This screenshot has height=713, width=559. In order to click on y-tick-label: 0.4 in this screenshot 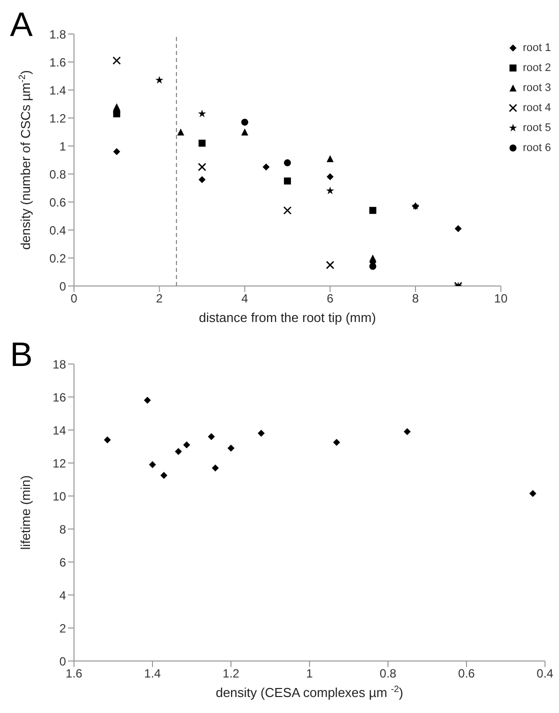, I will do `click(57, 230)`.